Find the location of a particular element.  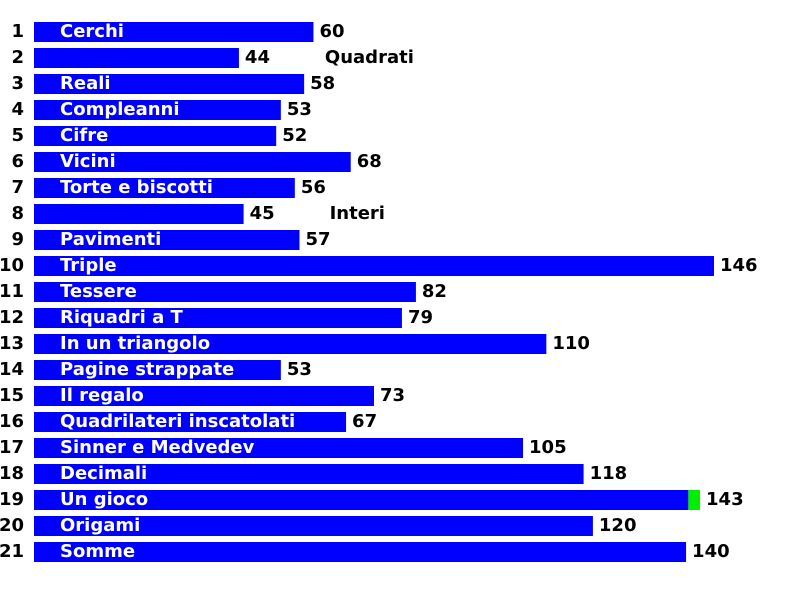

category-label: Cifre is located at coordinates (84, 135).